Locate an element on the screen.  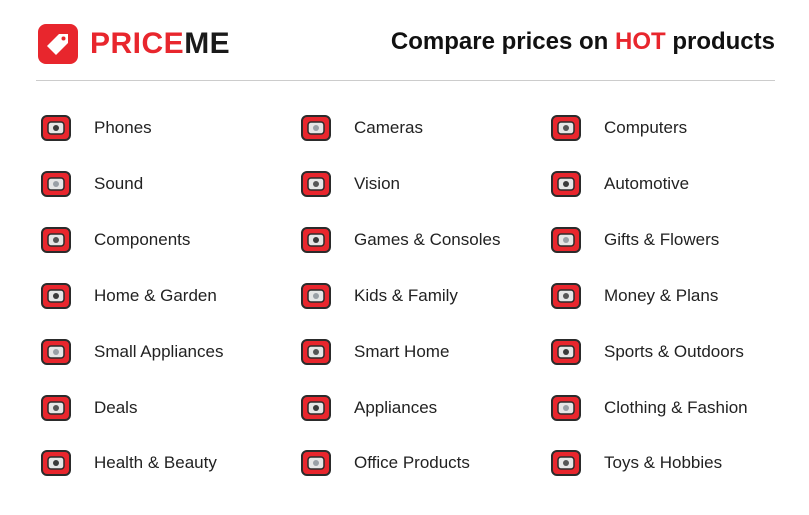
computer-icon is located at coordinates (566, 128).